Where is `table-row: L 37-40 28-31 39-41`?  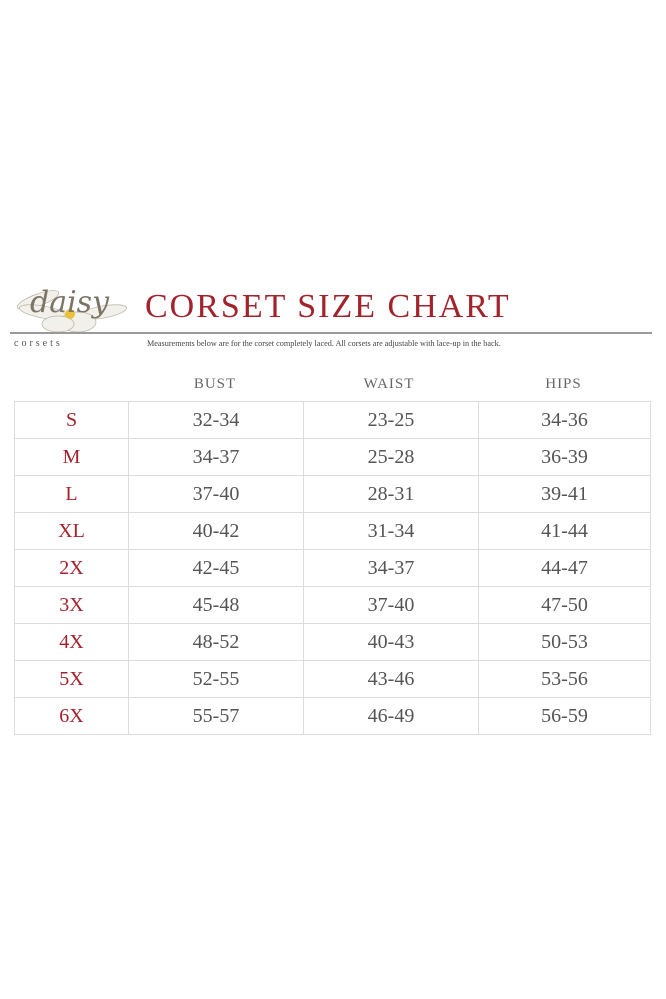
table-row: L 37-40 28-31 39-41 is located at coordinates (332, 494).